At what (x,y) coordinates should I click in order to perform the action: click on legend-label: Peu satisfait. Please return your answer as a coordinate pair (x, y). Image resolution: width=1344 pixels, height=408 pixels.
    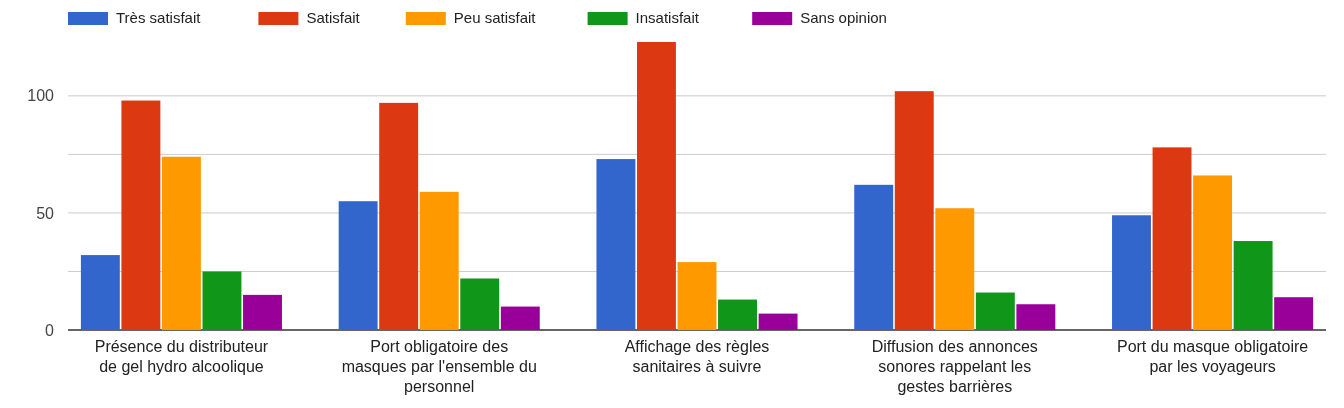
    Looking at the image, I should click on (495, 17).